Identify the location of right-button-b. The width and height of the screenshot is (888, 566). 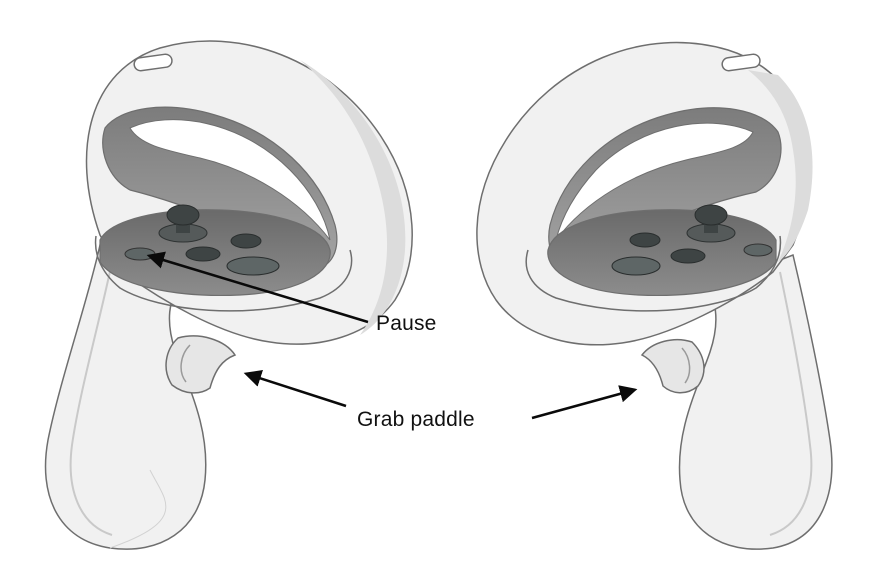
(645, 240).